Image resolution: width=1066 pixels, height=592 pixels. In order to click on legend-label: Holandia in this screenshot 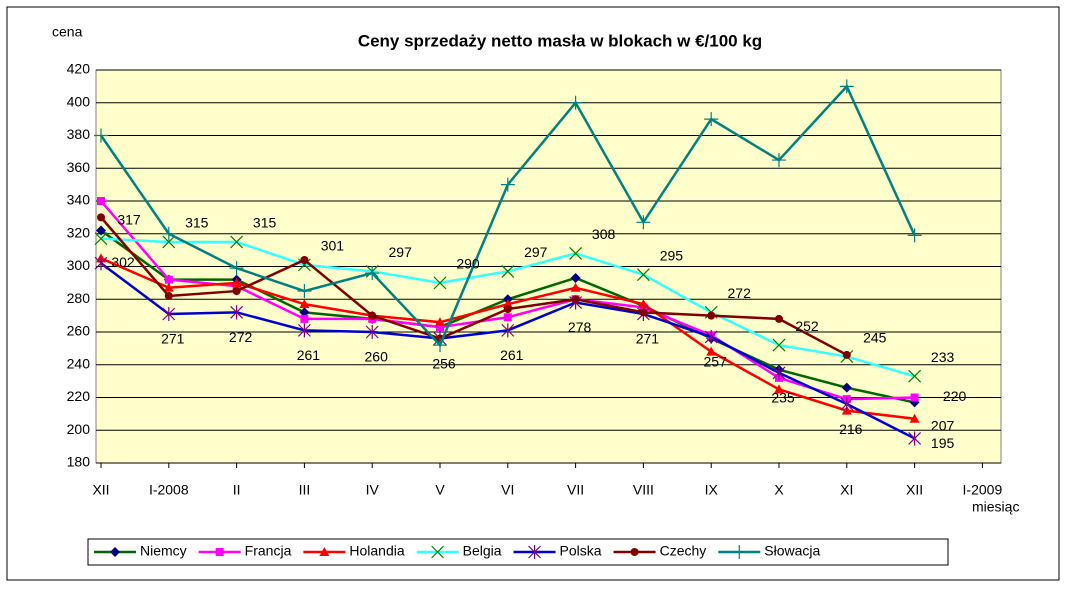, I will do `click(376, 551)`.